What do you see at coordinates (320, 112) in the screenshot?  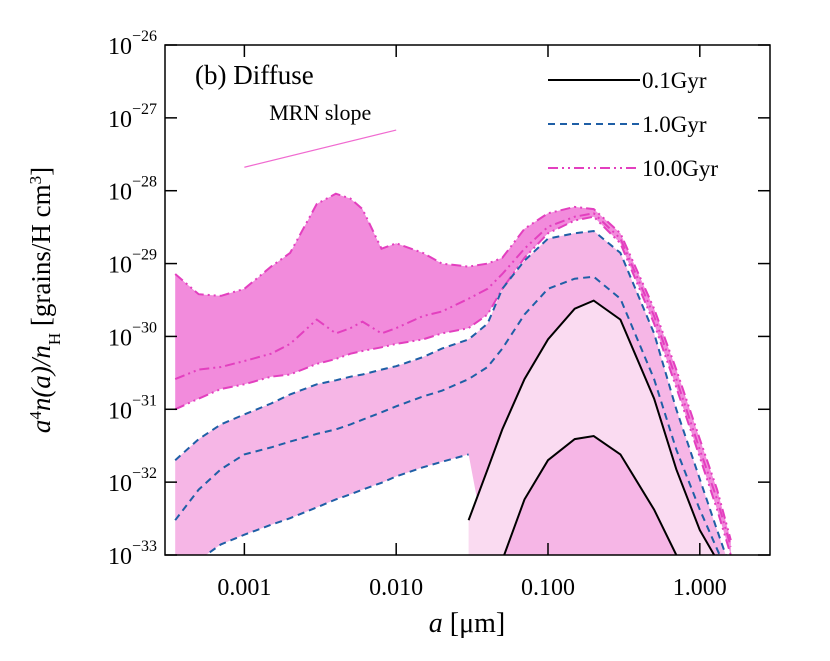 I see `annotation-text: MRN slope` at bounding box center [320, 112].